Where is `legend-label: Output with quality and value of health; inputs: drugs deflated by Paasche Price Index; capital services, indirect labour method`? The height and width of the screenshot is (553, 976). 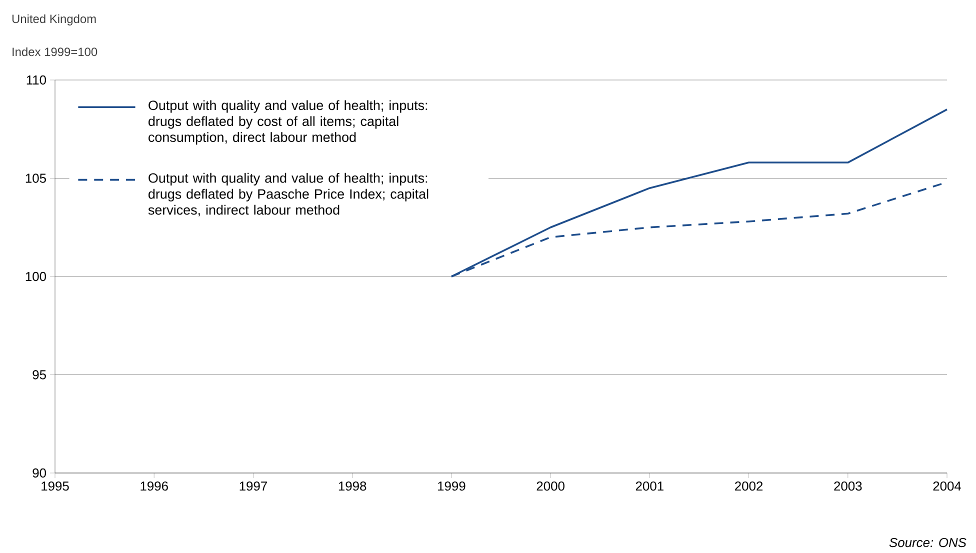 legend-label: Output with quality and value of health; inputs: drugs deflated by Paasche Price Index; capital services, indirect labour method is located at coordinates (288, 194).